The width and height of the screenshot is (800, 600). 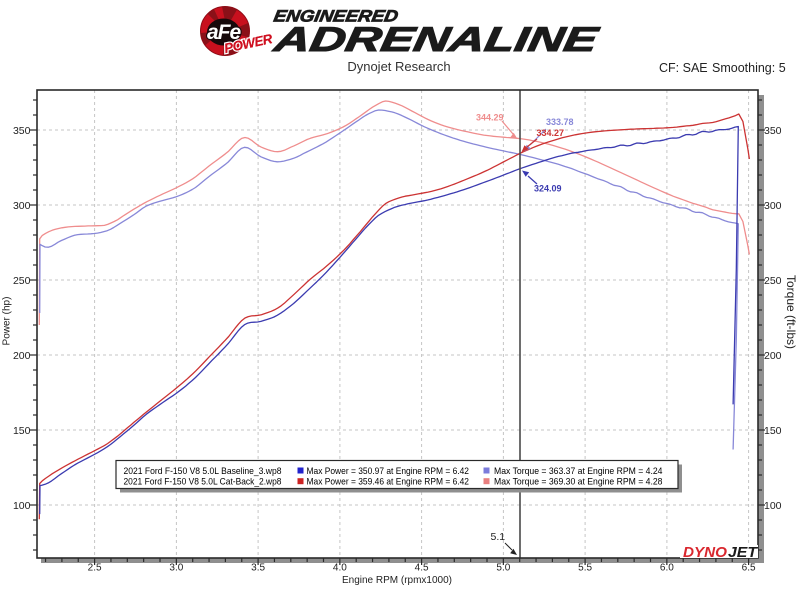 What do you see at coordinates (560, 122) in the screenshot?
I see `svg-text: 333.78` at bounding box center [560, 122].